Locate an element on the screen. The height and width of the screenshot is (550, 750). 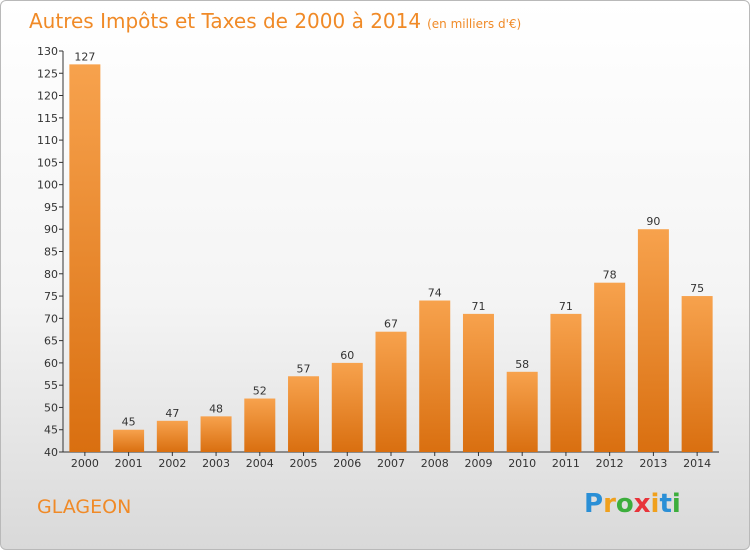
x-tick-label: 2014 is located at coordinates (697, 463).